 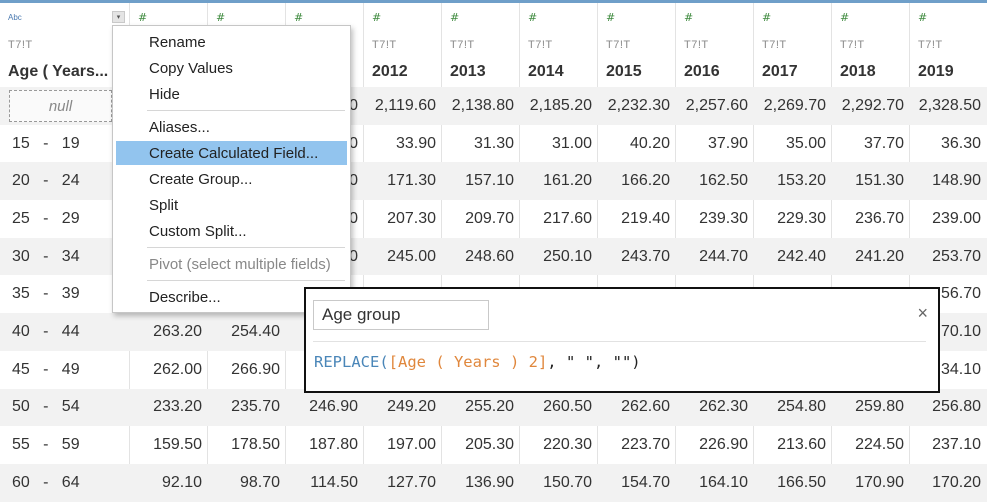 I want to click on value-cell: 127.70, so click(x=411, y=482).